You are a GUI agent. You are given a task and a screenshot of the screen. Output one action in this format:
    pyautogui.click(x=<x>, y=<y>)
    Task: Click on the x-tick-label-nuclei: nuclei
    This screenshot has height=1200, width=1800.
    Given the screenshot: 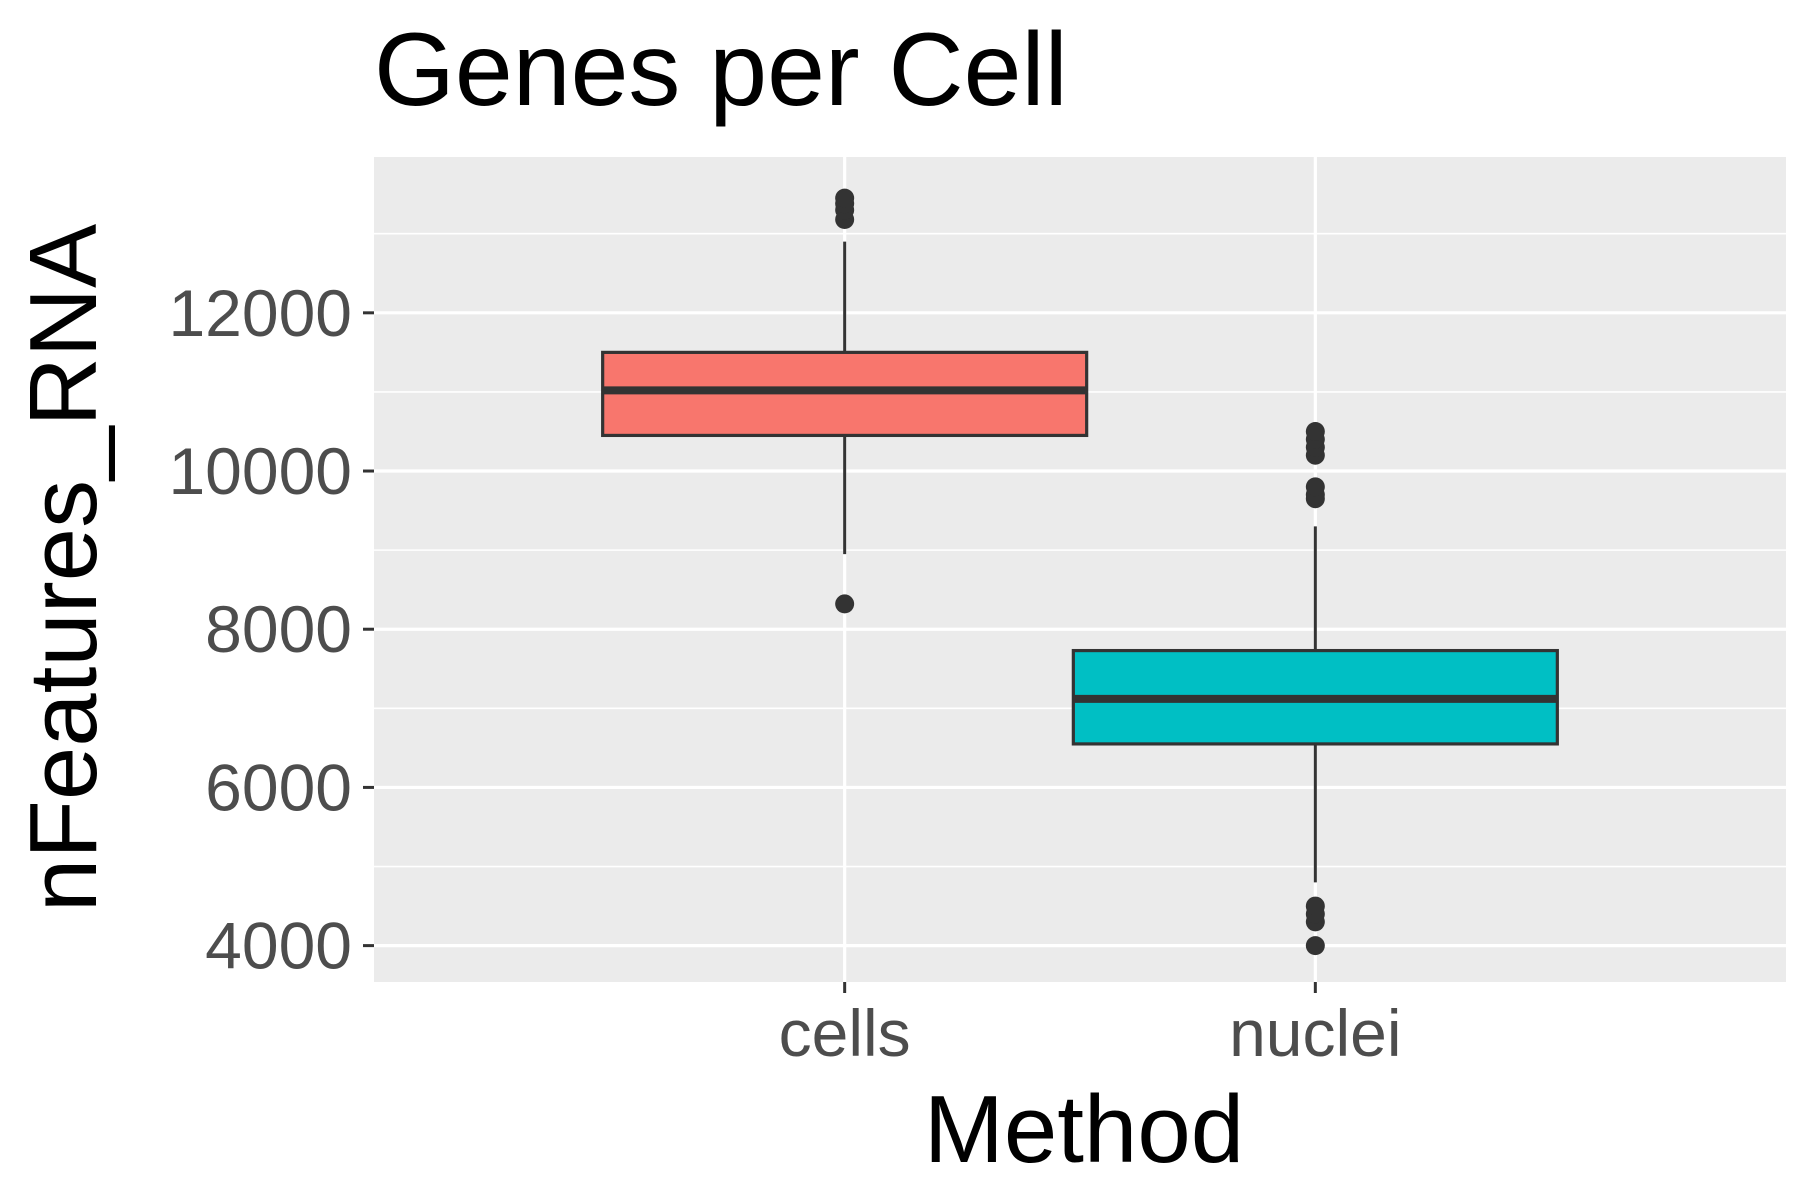 What is the action you would take?
    pyautogui.click(x=1315, y=1033)
    